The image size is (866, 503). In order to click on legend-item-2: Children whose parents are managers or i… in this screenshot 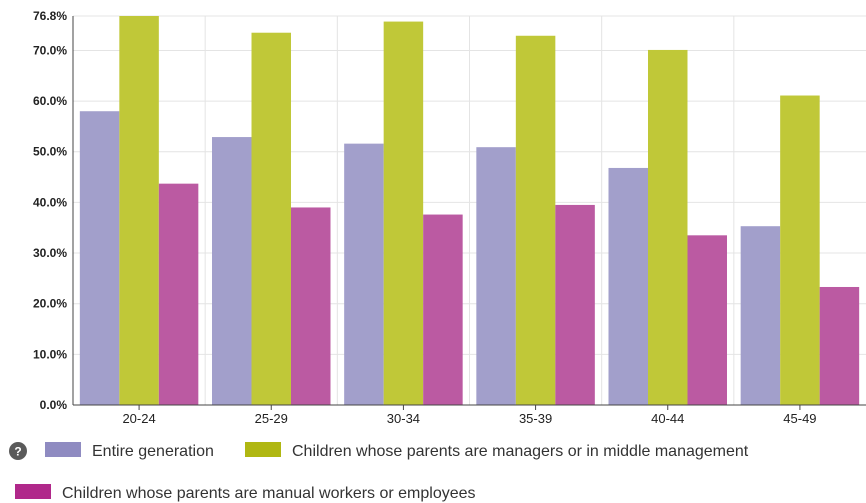, I will do `click(497, 451)`.